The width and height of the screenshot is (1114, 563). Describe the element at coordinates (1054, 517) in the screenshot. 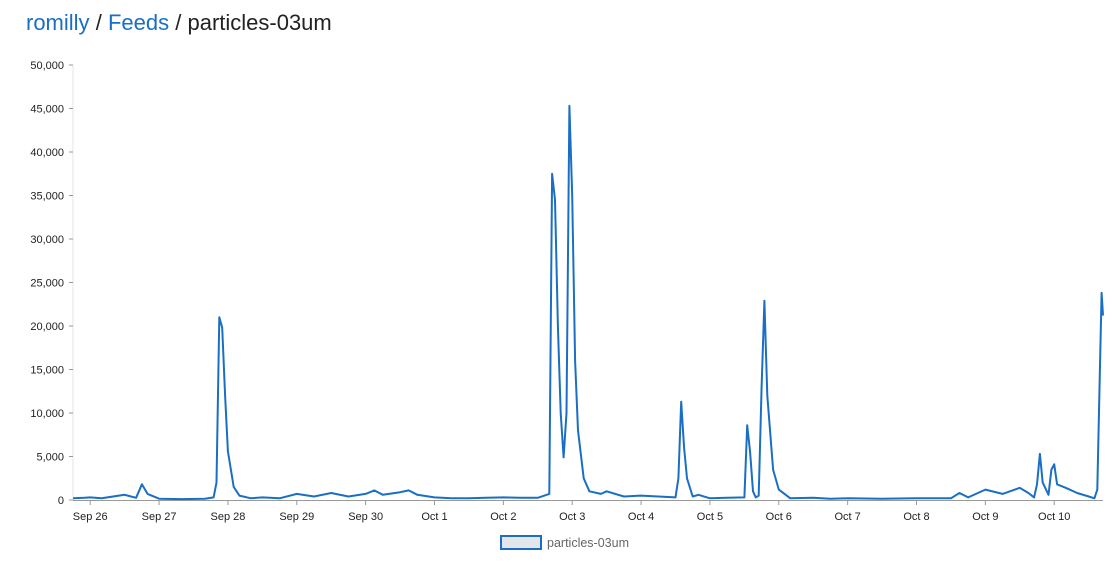

I see `x-tick-label: Oct 10` at that location.